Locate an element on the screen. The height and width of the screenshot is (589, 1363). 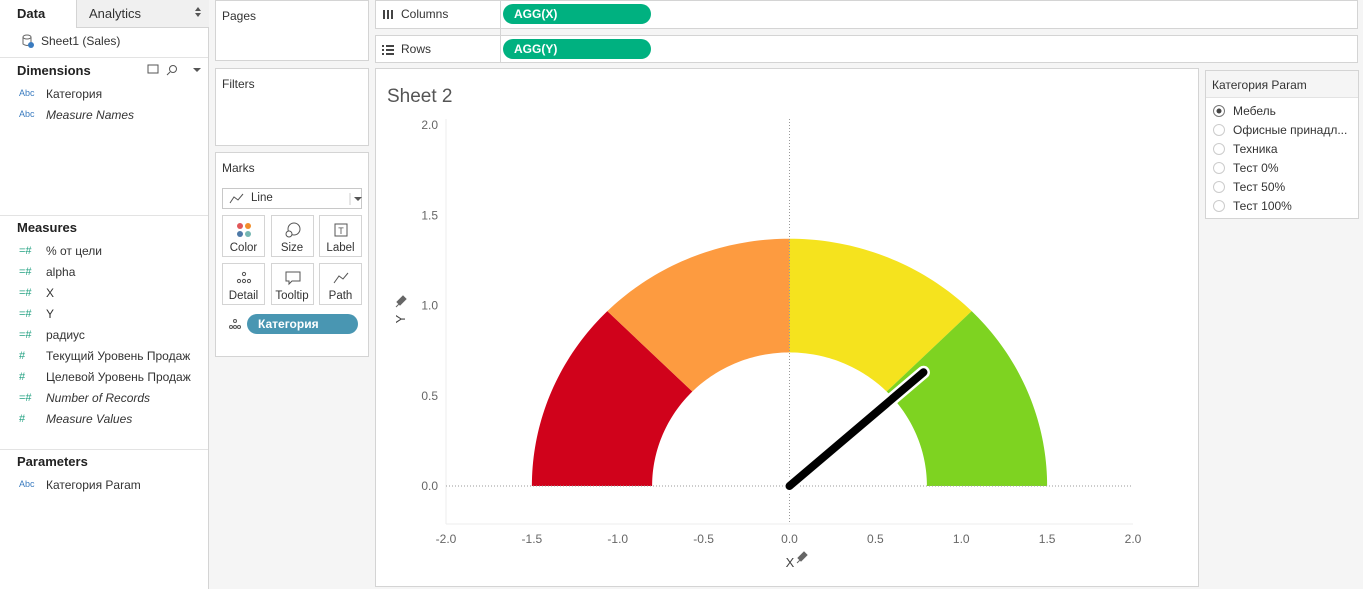
field: Текущий Уровень Продаж is located at coordinates (118, 356).